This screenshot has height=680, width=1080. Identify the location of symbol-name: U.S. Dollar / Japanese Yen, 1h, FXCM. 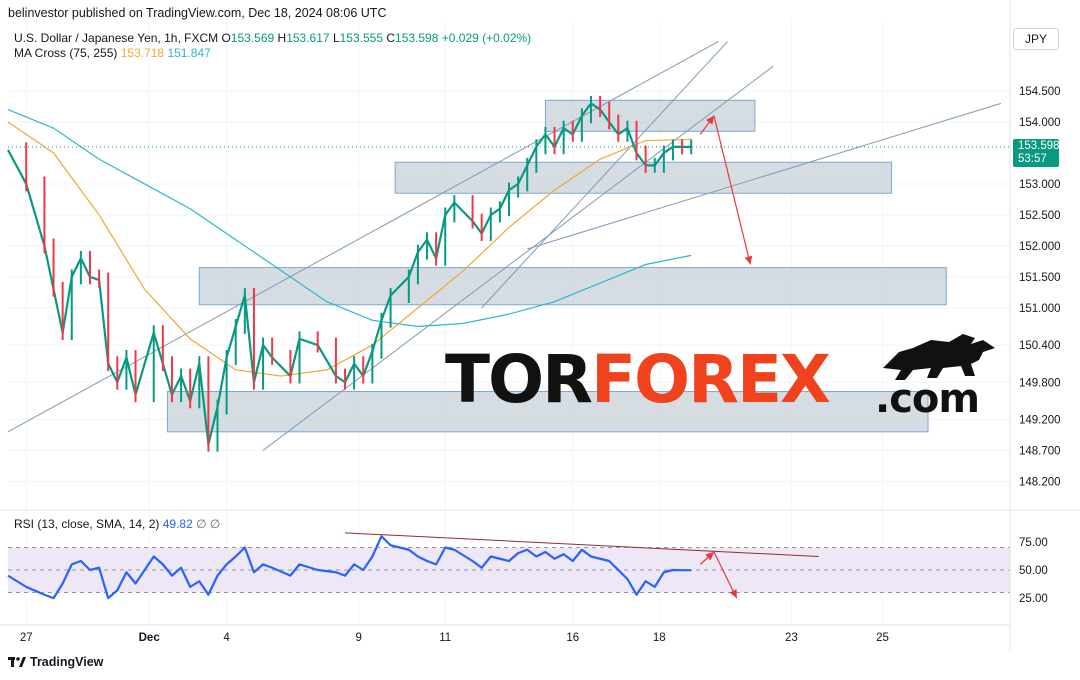
(116, 38).